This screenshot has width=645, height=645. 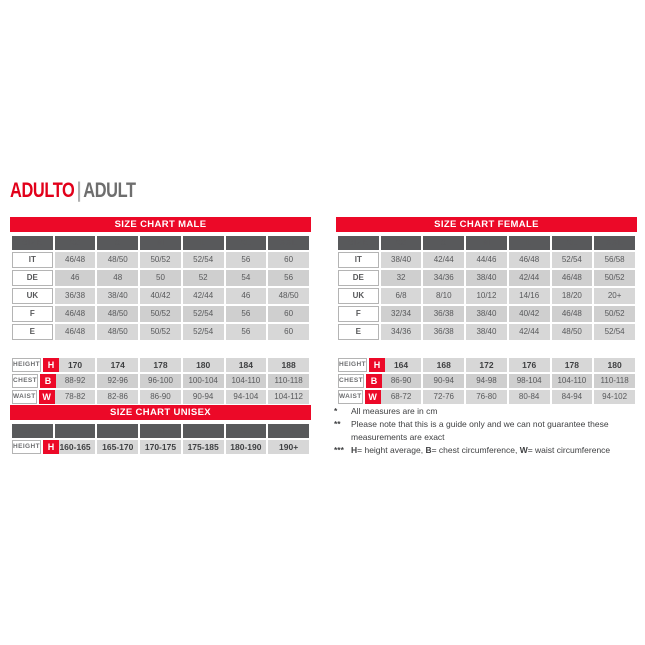 What do you see at coordinates (486, 349) in the screenshot?
I see `table-spacer` at bounding box center [486, 349].